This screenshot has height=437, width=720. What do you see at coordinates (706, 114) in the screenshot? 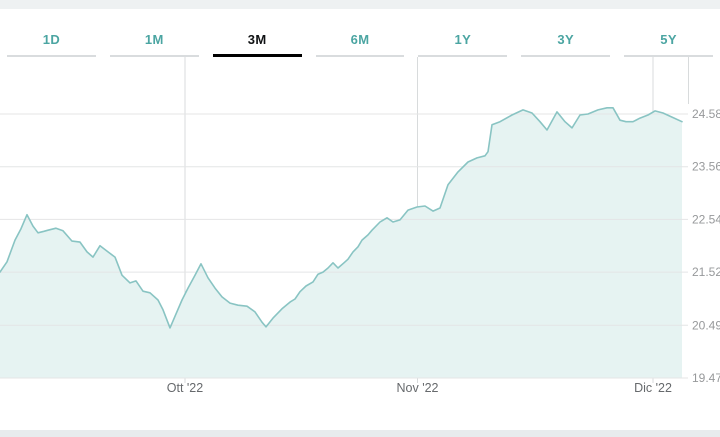
I see `y-axis-label-0: 24.58` at bounding box center [706, 114].